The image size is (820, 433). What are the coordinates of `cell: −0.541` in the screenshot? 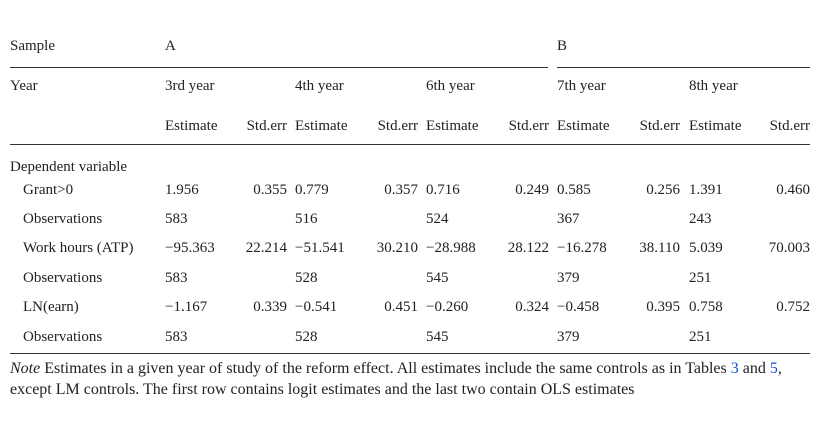 It's located at (316, 307).